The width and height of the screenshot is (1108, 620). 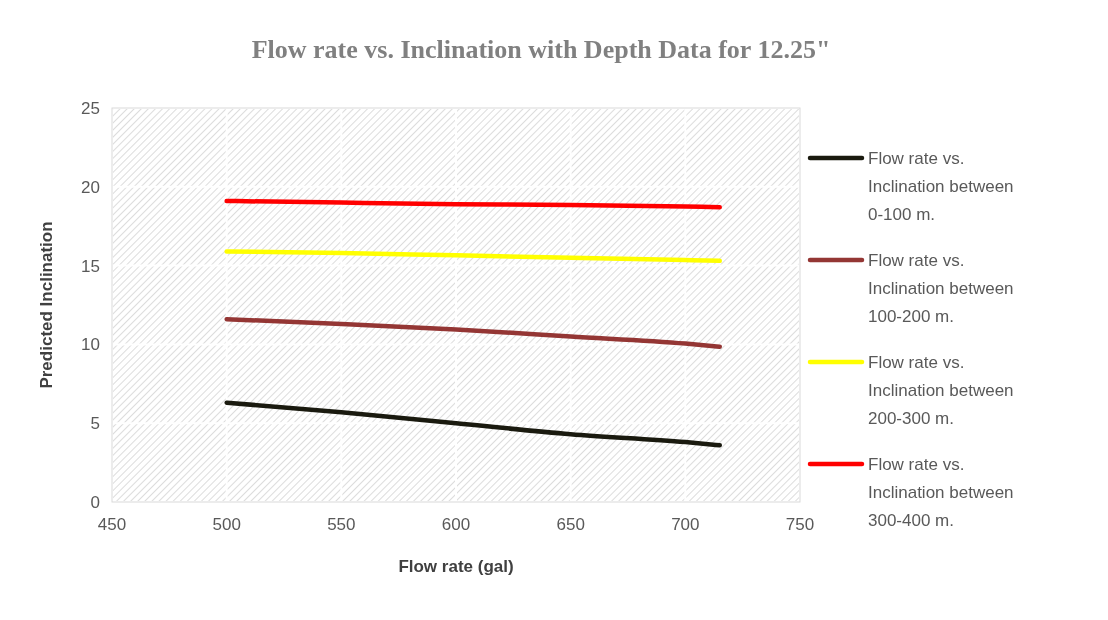 I want to click on x-tick-label: 750, so click(x=800, y=524).